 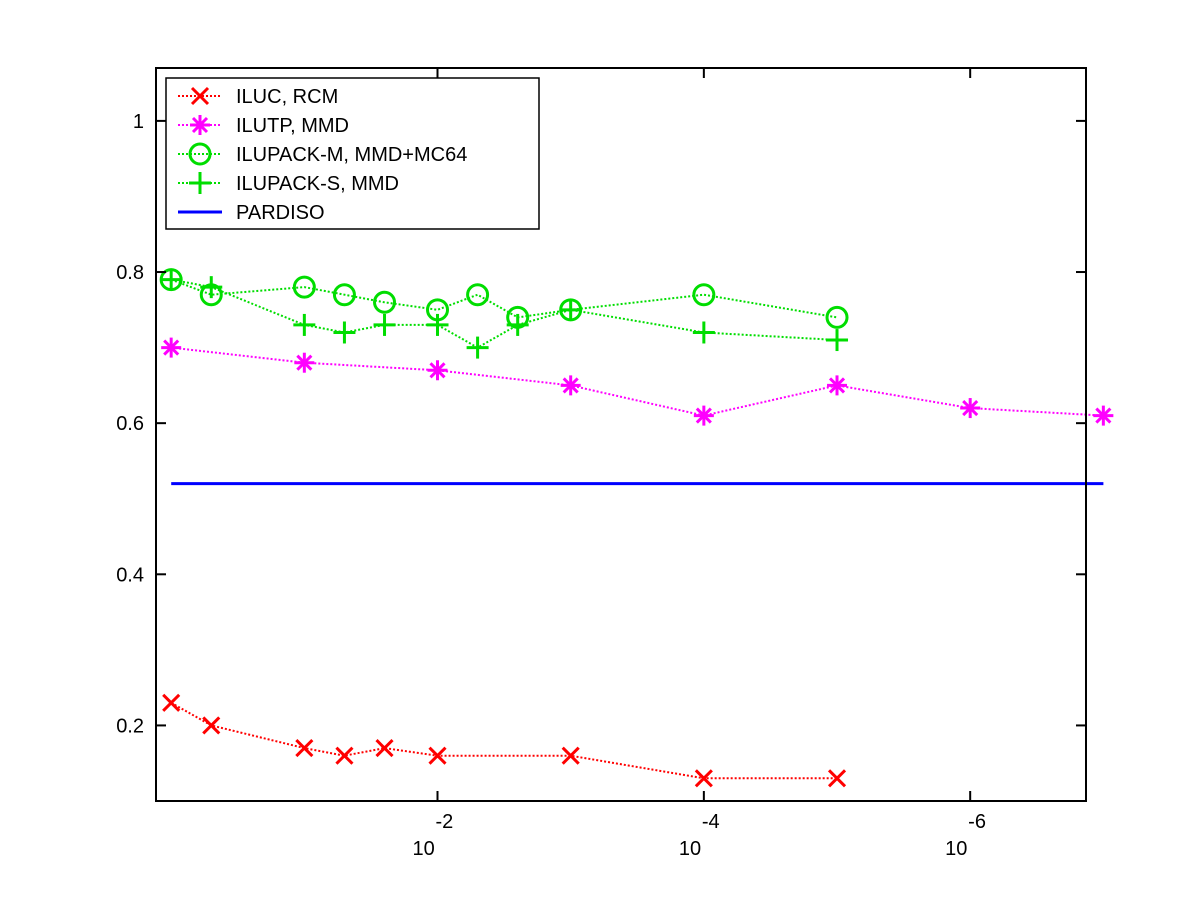 What do you see at coordinates (965, 835) in the screenshot?
I see `x-tick-label: 10-6` at bounding box center [965, 835].